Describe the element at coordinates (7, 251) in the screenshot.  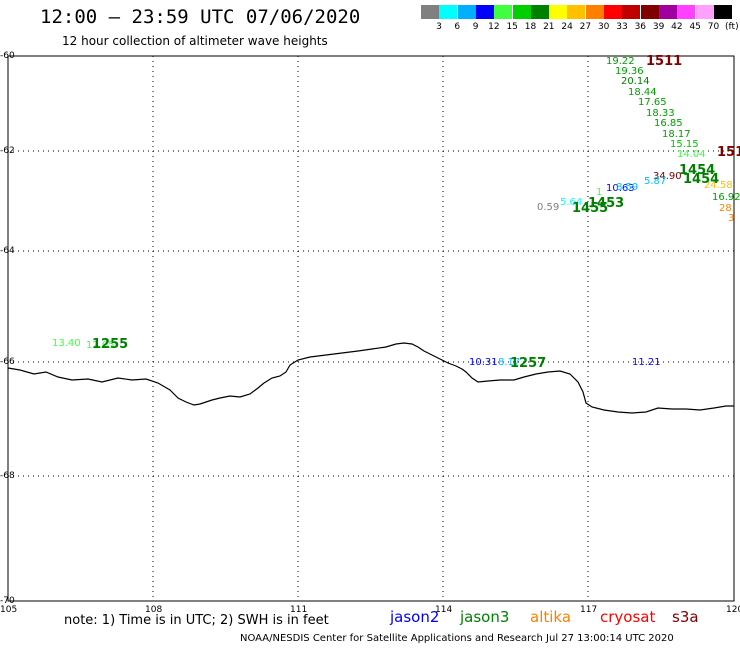
I see `latitude-label: -64` at that location.